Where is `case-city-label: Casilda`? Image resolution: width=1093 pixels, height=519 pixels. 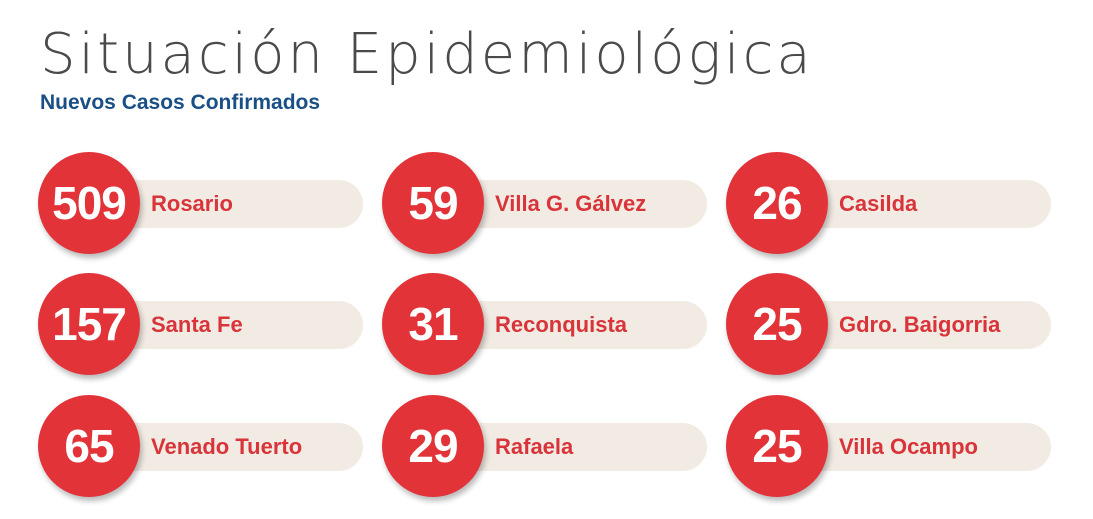 case-city-label: Casilda is located at coordinates (878, 203).